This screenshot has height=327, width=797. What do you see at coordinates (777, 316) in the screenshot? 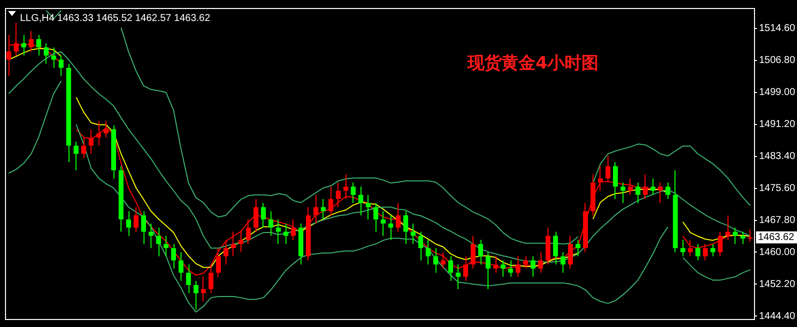
I see `y-tick-label: 1444.40` at bounding box center [777, 316].